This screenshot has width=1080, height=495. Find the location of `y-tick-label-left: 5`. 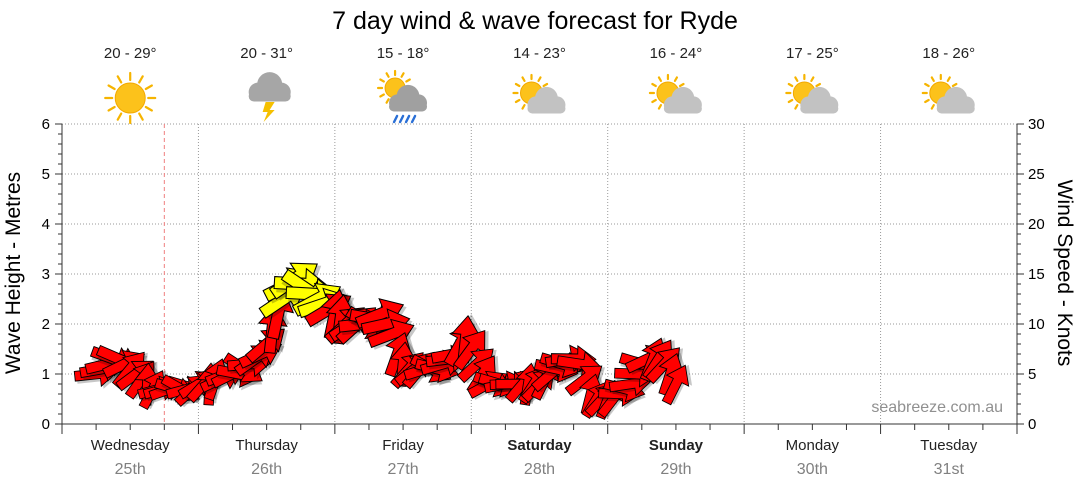

y-tick-label-left: 5 is located at coordinates (46, 174).